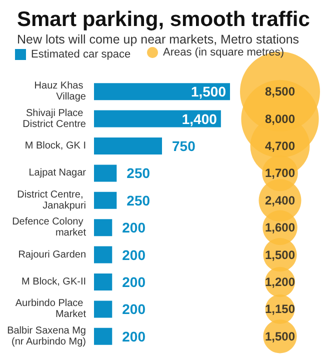 The height and width of the screenshot is (362, 322). What do you see at coordinates (54, 282) in the screenshot?
I see `y-tick-label: M Block, GK-II` at bounding box center [54, 282].